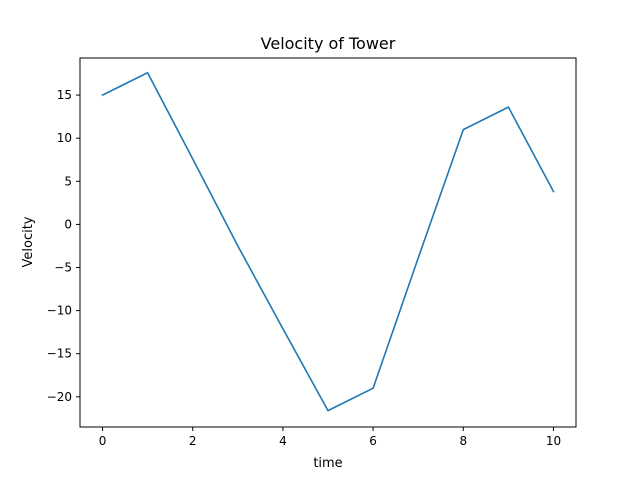  What do you see at coordinates (63, 268) in the screenshot?
I see `y-tick-label: −5` at bounding box center [63, 268].